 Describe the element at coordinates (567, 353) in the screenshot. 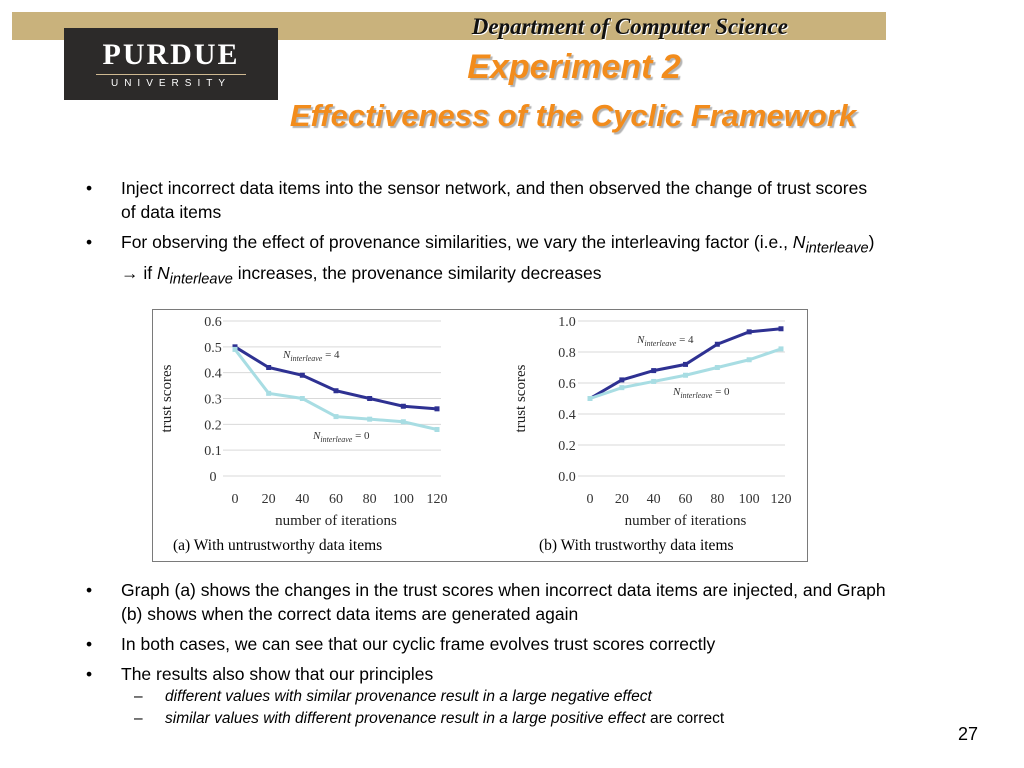

I see `y-tick-label: 0.8` at that location.